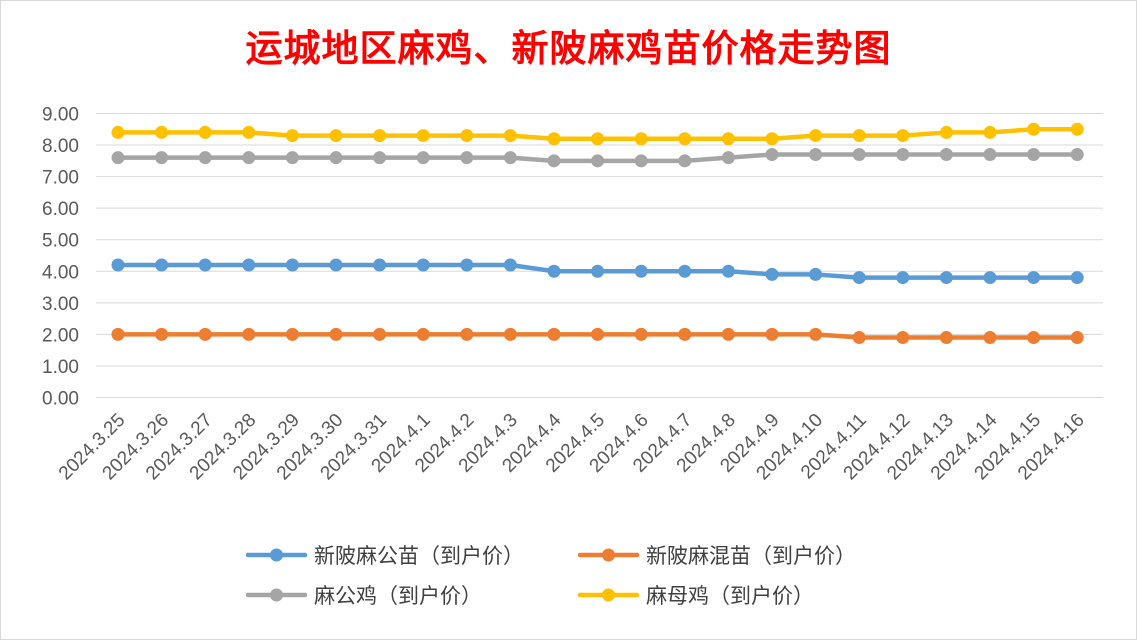 The width and height of the screenshot is (1137, 640). What do you see at coordinates (60, 335) in the screenshot?
I see `y-tick-label: 2.00` at bounding box center [60, 335].